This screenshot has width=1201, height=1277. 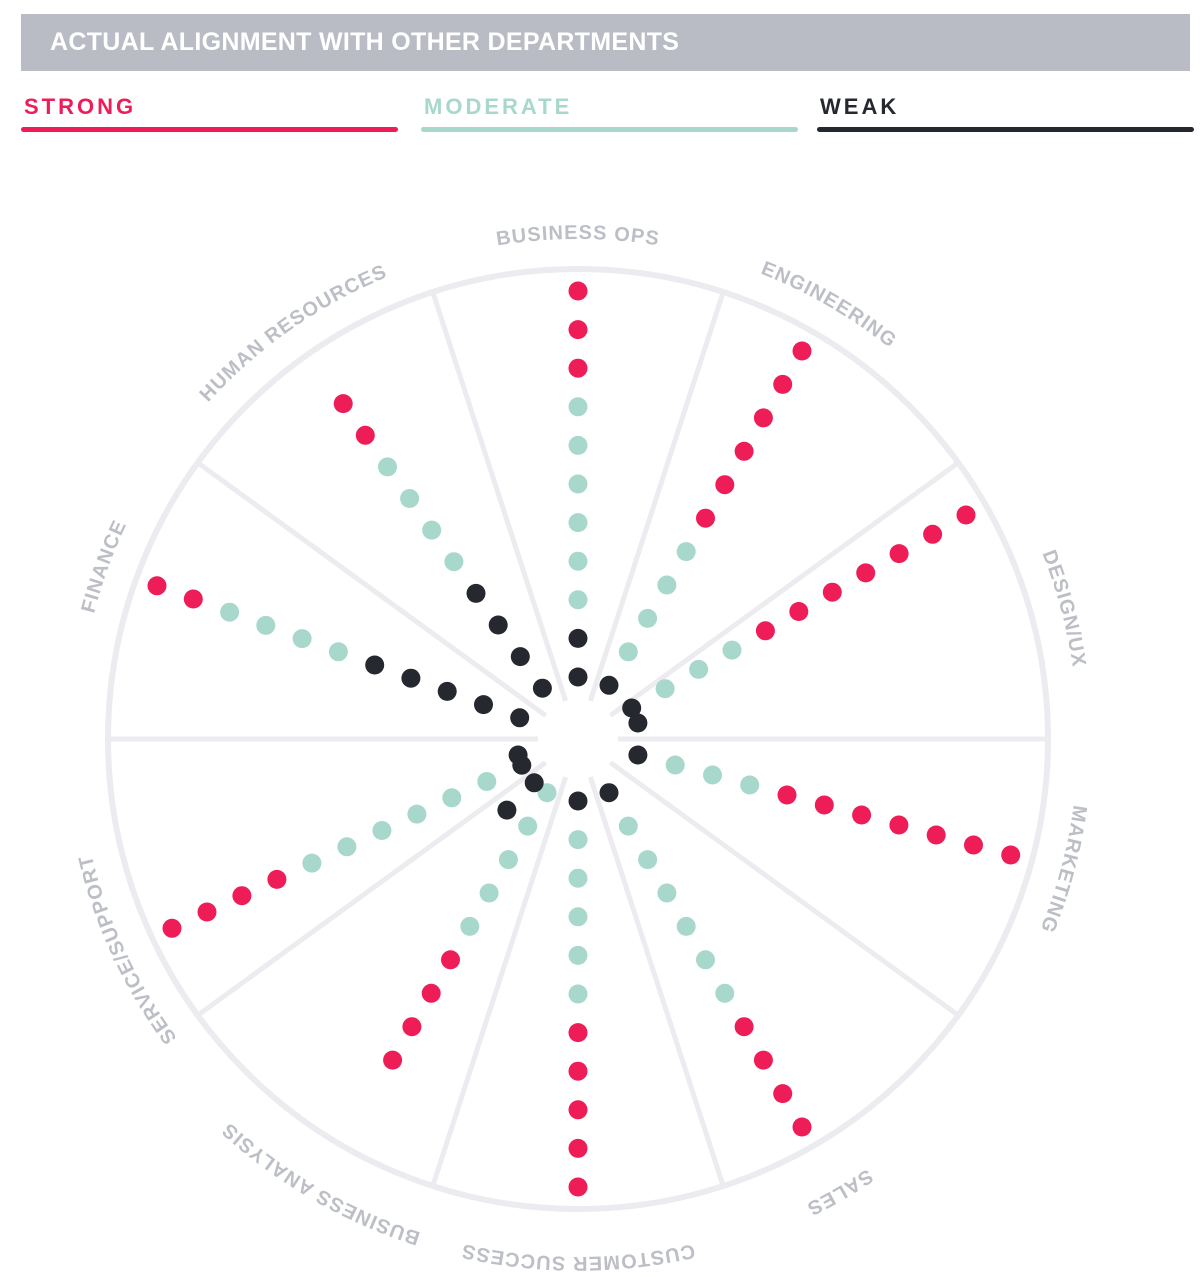 I want to click on department-label-text: FINANCE, so click(x=103, y=566).